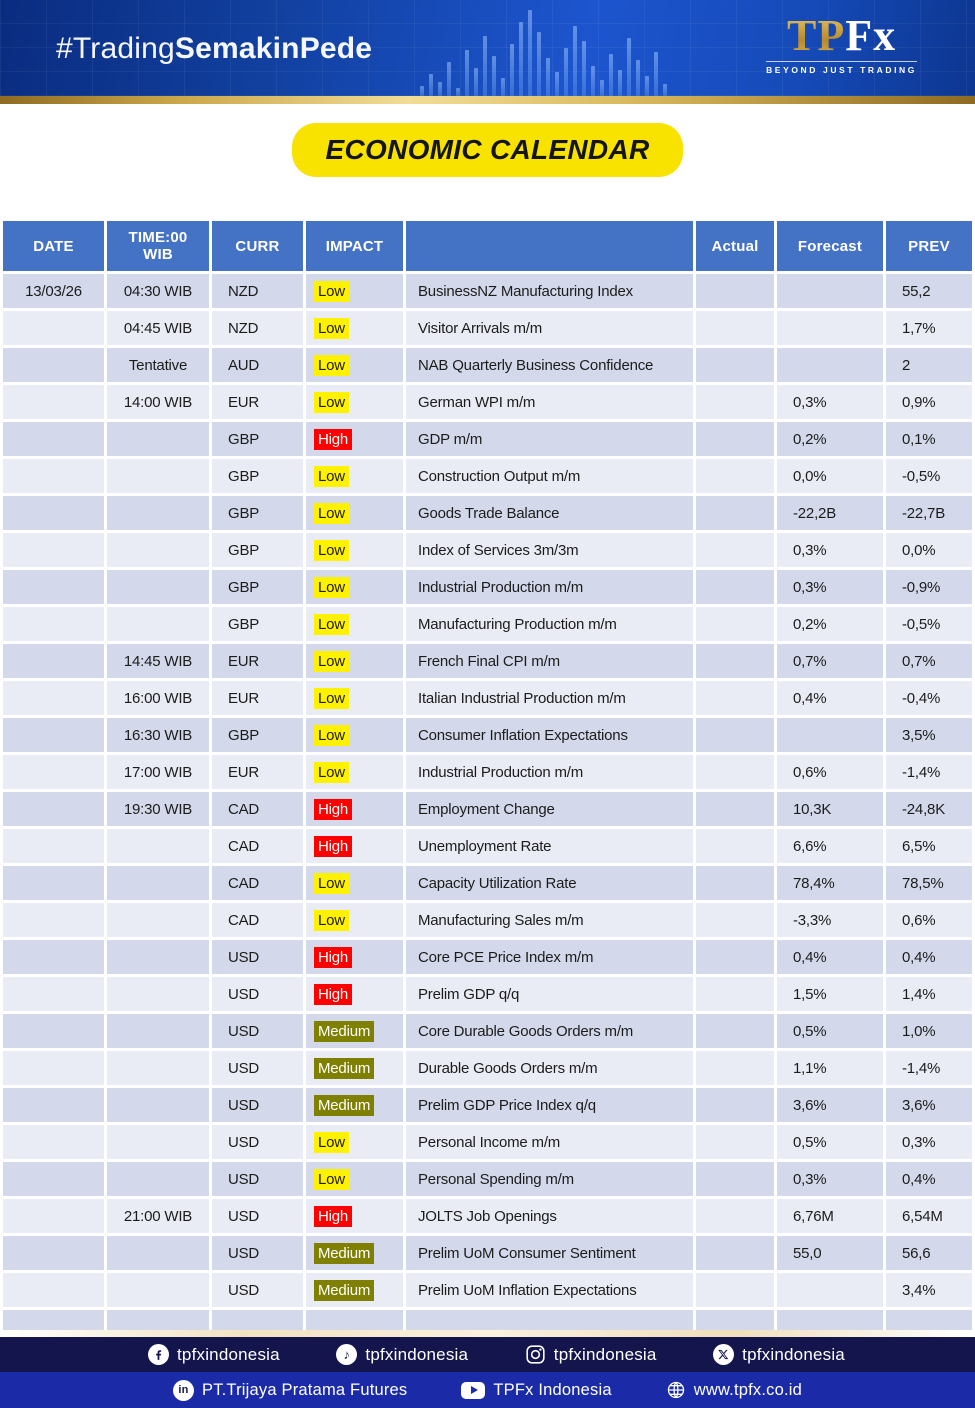 This screenshot has height=1408, width=975. What do you see at coordinates (929, 809) in the screenshot?
I see `prev-cell: -24,8K` at bounding box center [929, 809].